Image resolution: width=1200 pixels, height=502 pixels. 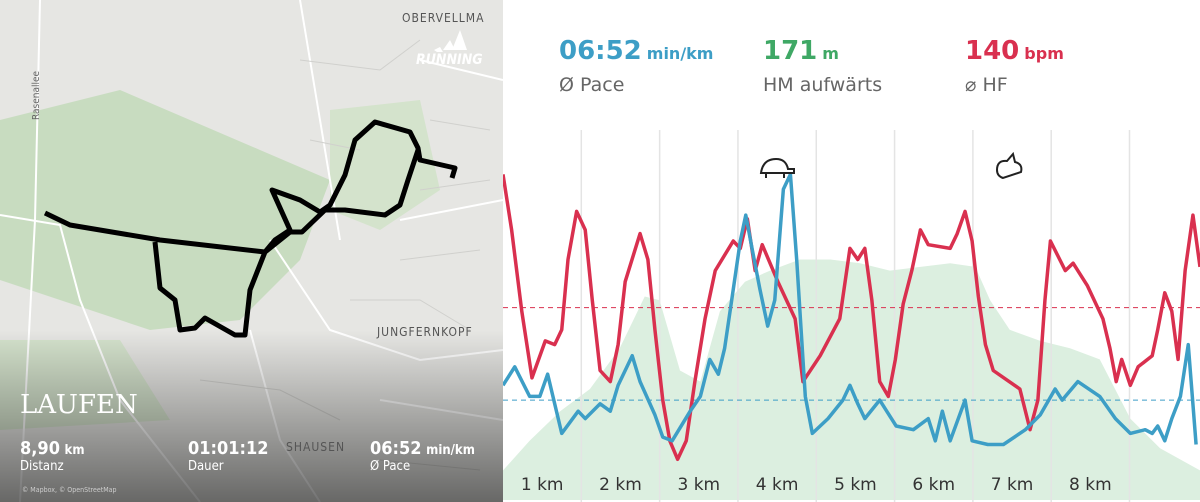 I want to click on forest, so click(x=165, y=210).